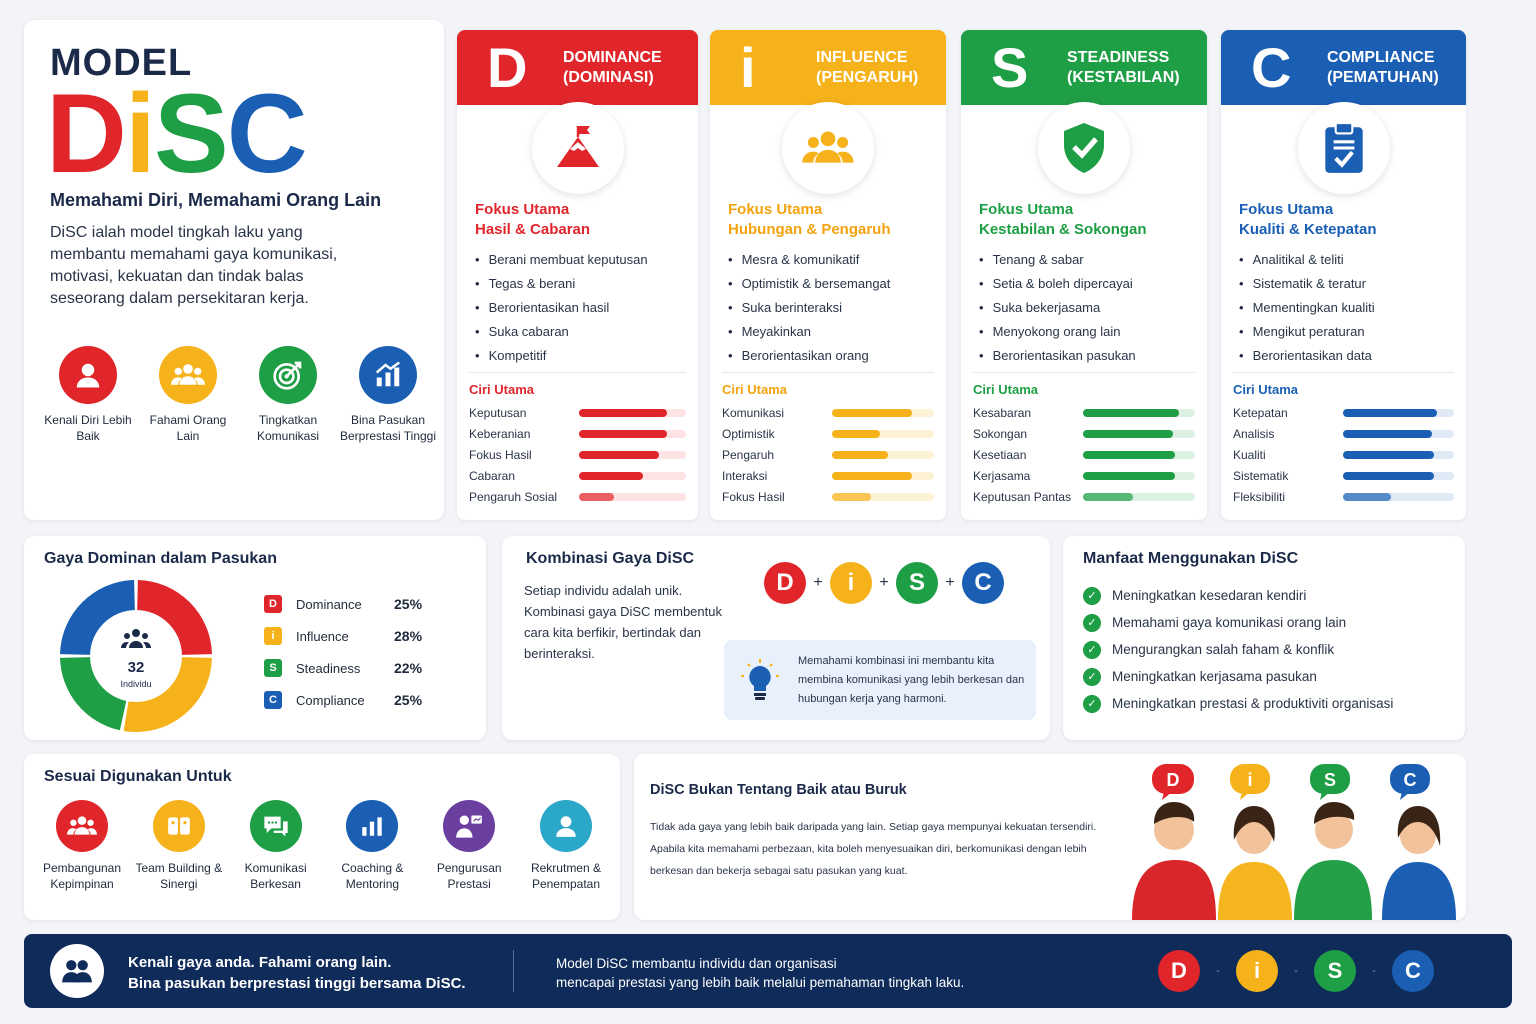 This screenshot has height=1024, width=1536. I want to click on style-header: S STEADINESS (KESTABILAN), so click(1084, 67).